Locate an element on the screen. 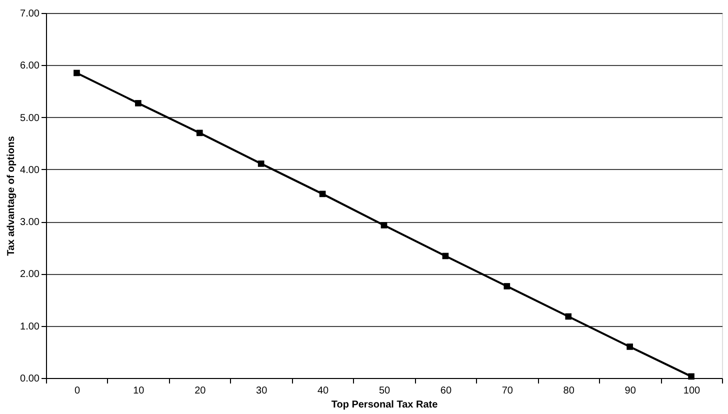 This screenshot has height=414, width=728. x-tick-label: 90 is located at coordinates (630, 391).